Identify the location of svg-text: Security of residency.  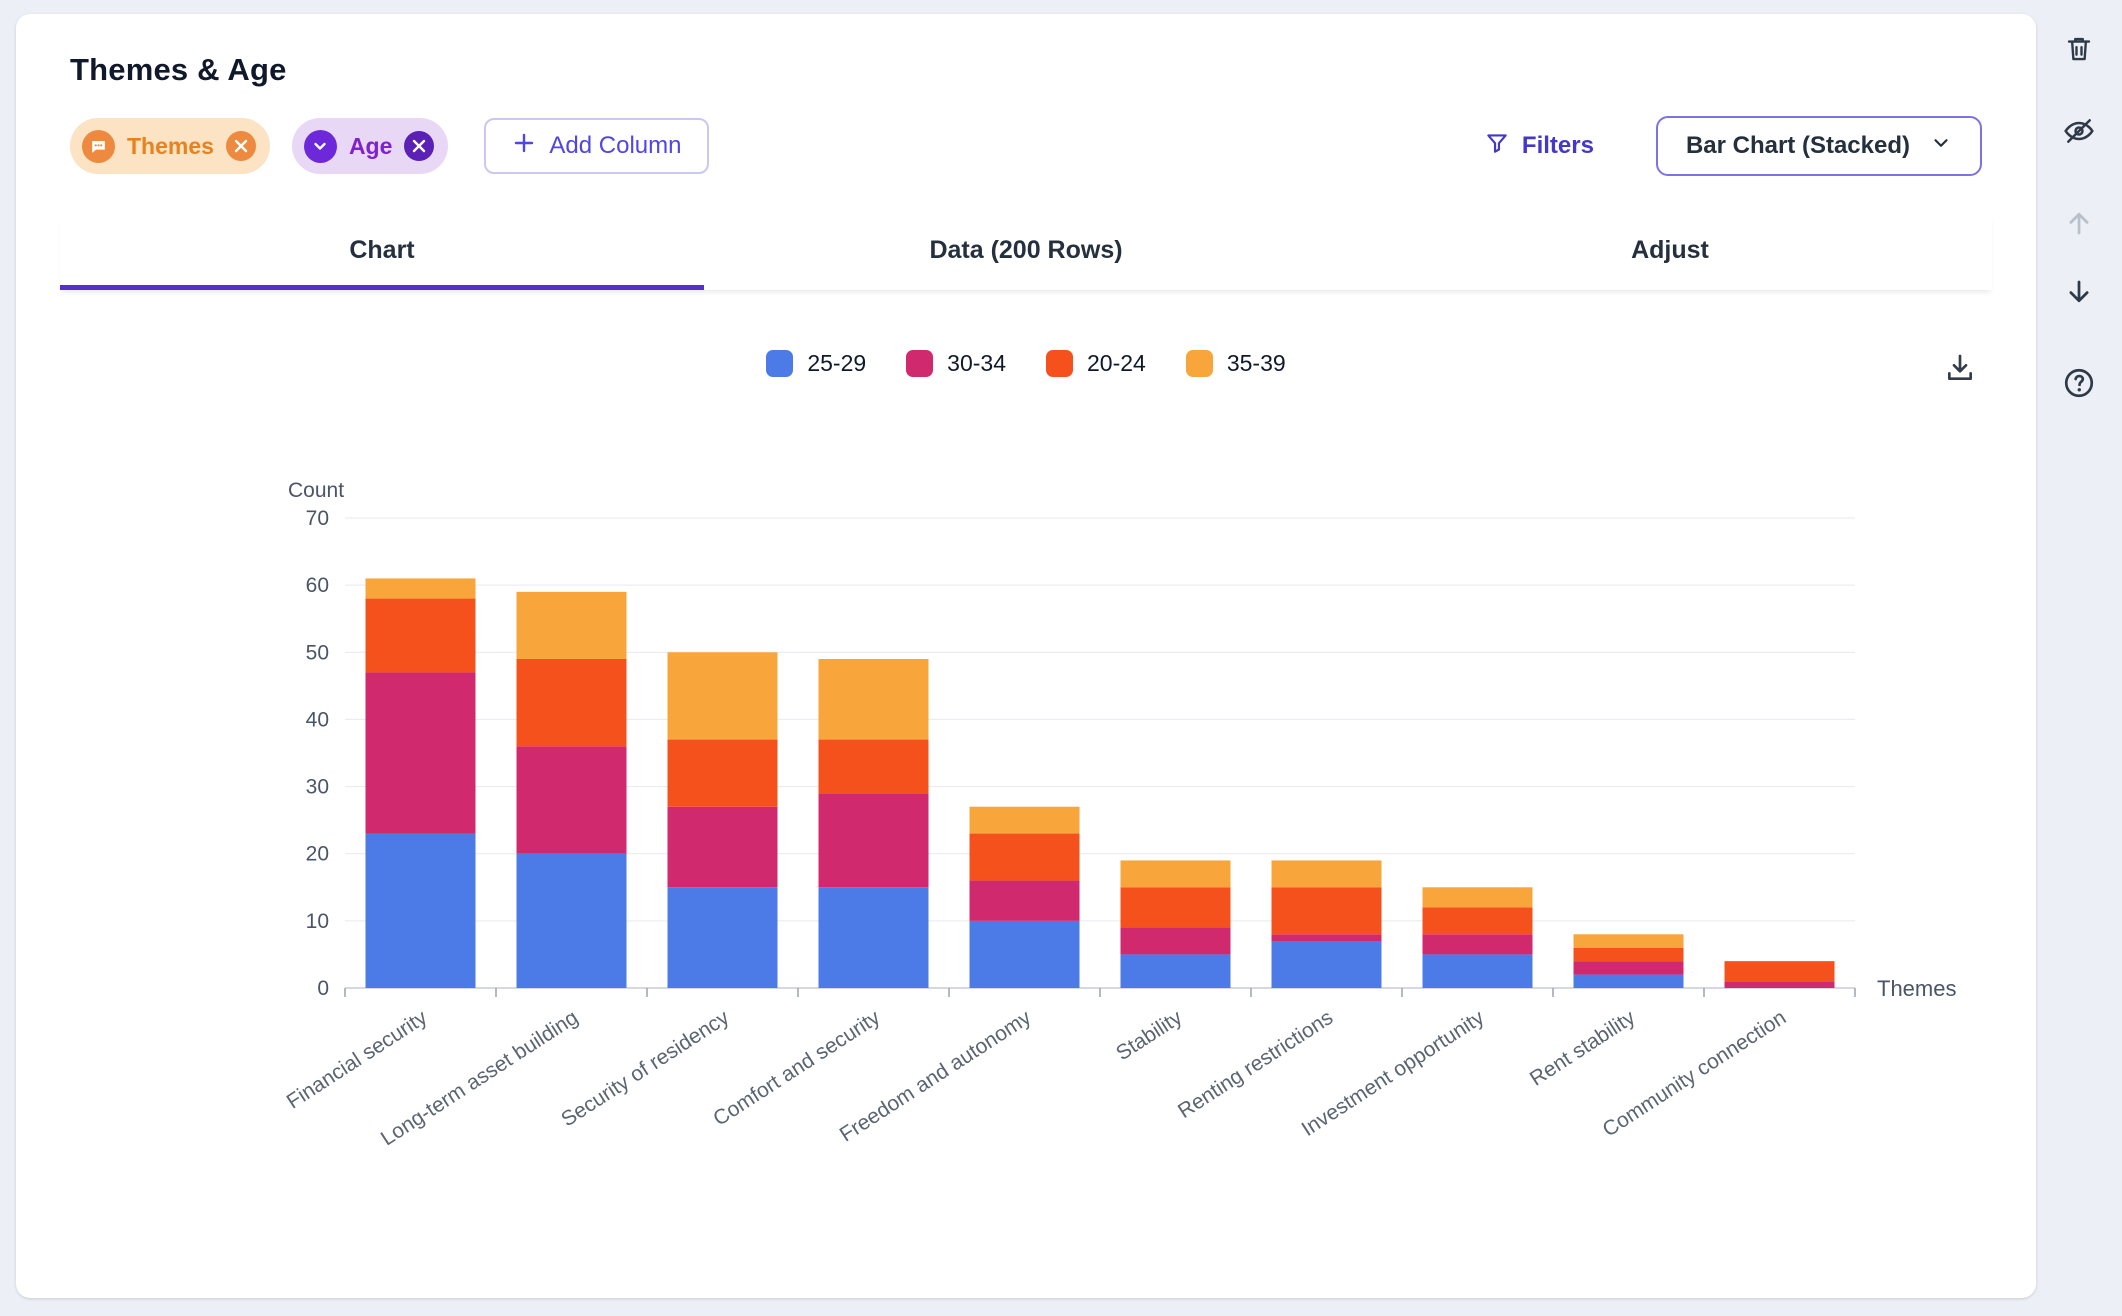
(645, 1069).